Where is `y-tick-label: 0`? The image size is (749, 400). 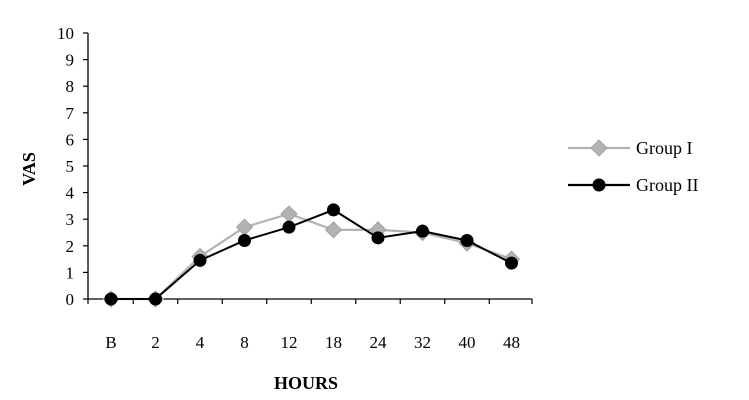 y-tick-label: 0 is located at coordinates (70, 299).